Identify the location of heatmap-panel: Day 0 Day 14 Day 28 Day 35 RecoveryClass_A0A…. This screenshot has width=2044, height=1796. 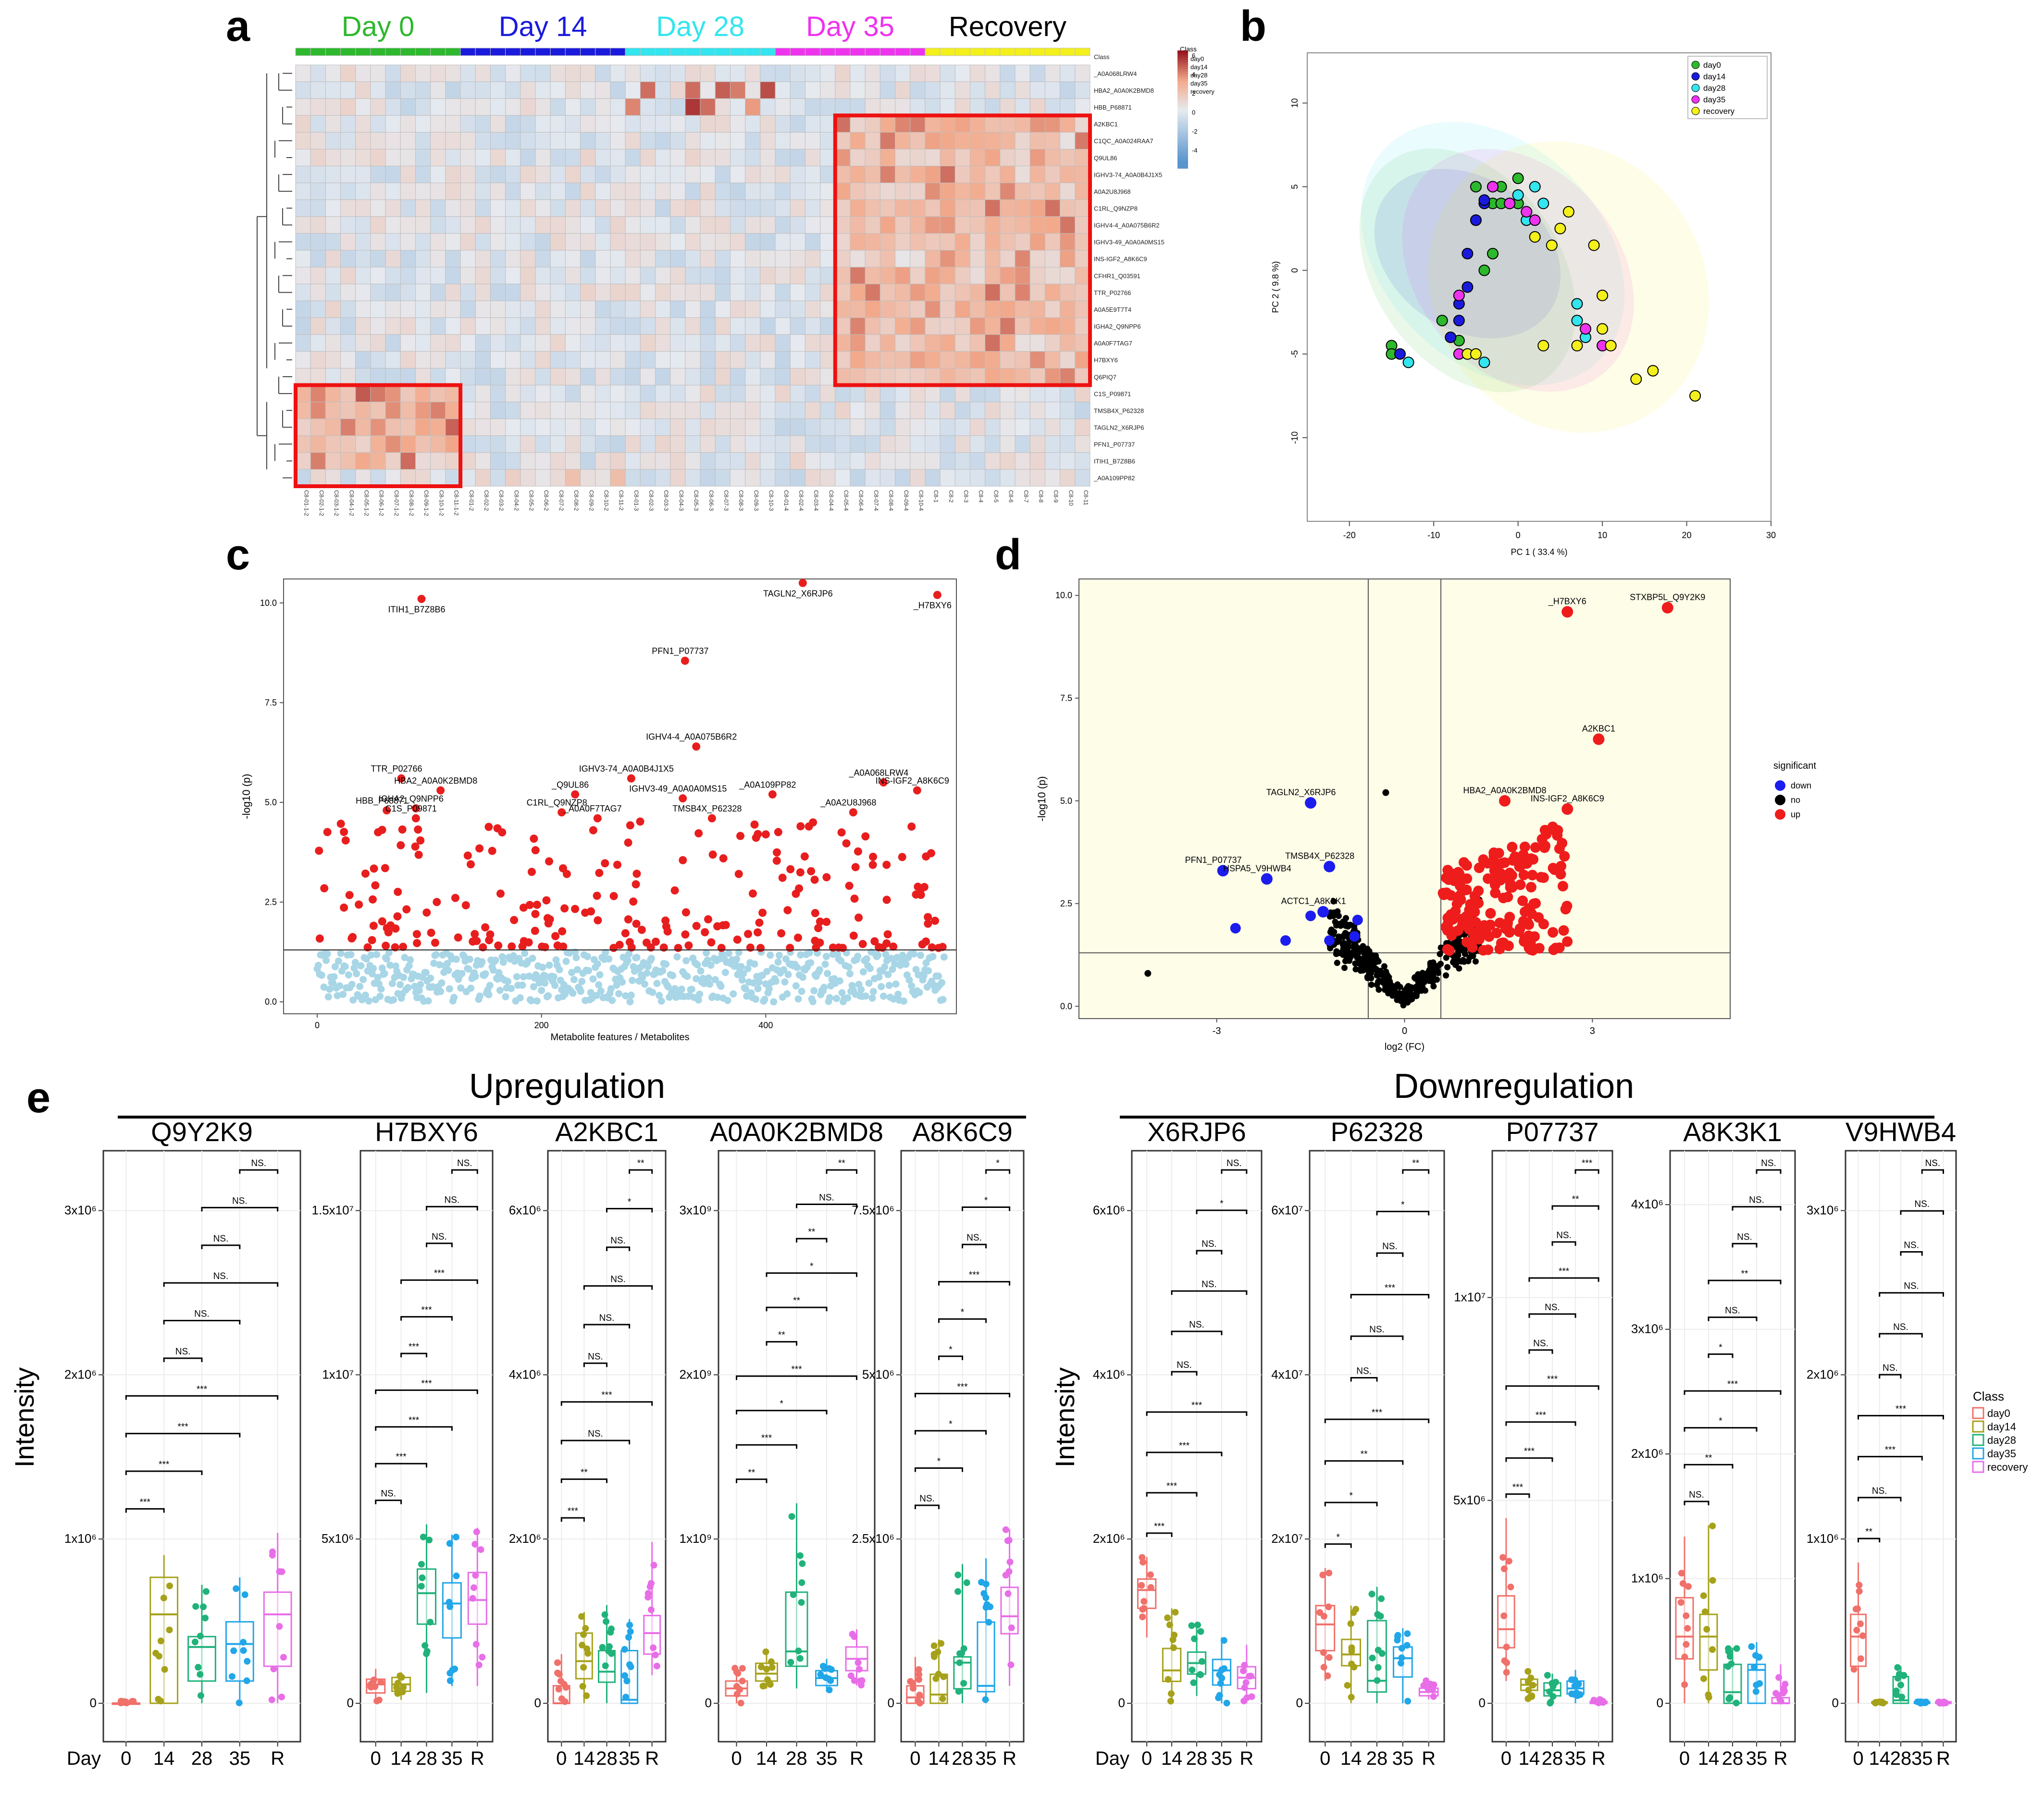
(735, 263).